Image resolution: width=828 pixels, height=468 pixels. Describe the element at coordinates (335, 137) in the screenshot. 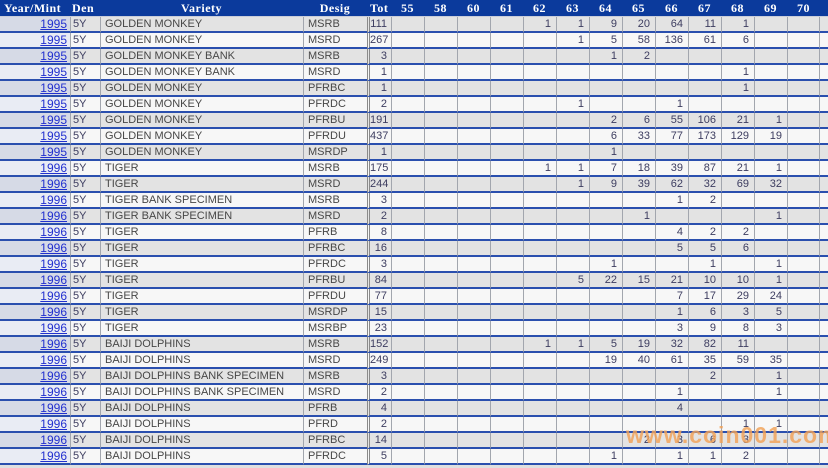

I see `desig-cell: PFRDU` at that location.